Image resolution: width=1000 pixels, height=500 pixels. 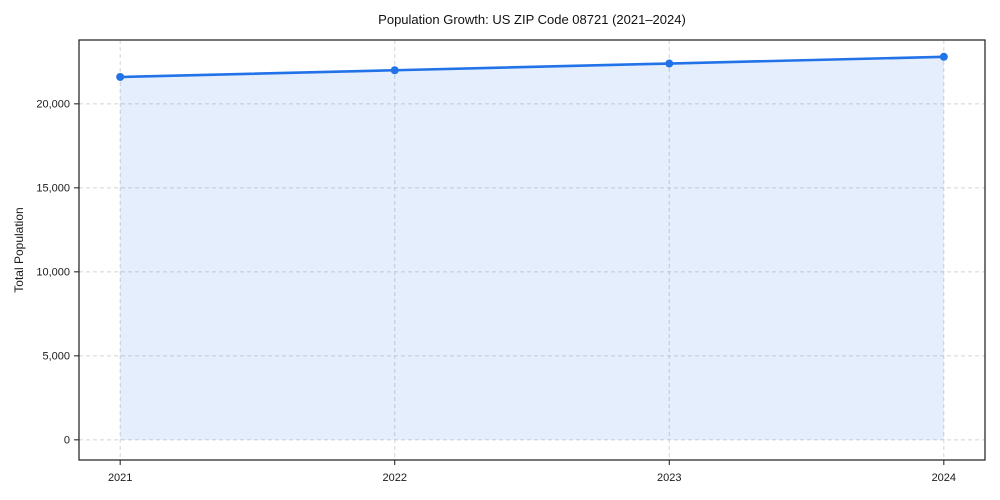 What do you see at coordinates (56, 357) in the screenshot?
I see `y-tick-label: 5,000` at bounding box center [56, 357].